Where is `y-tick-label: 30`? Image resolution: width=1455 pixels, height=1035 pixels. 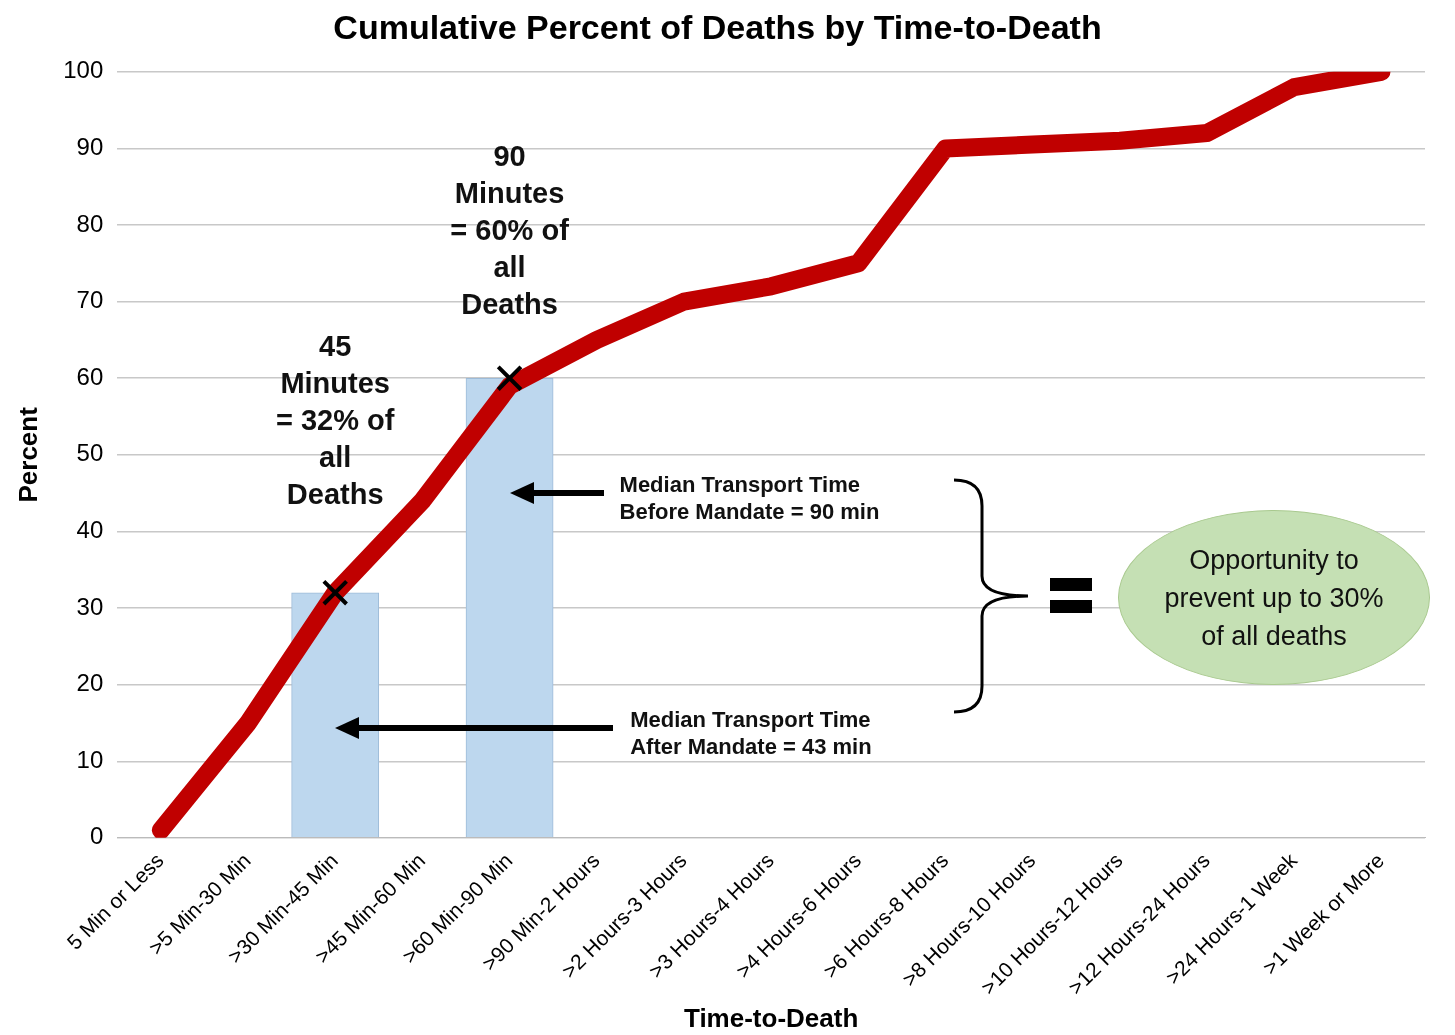 y-tick-label: 30 is located at coordinates (90, 606).